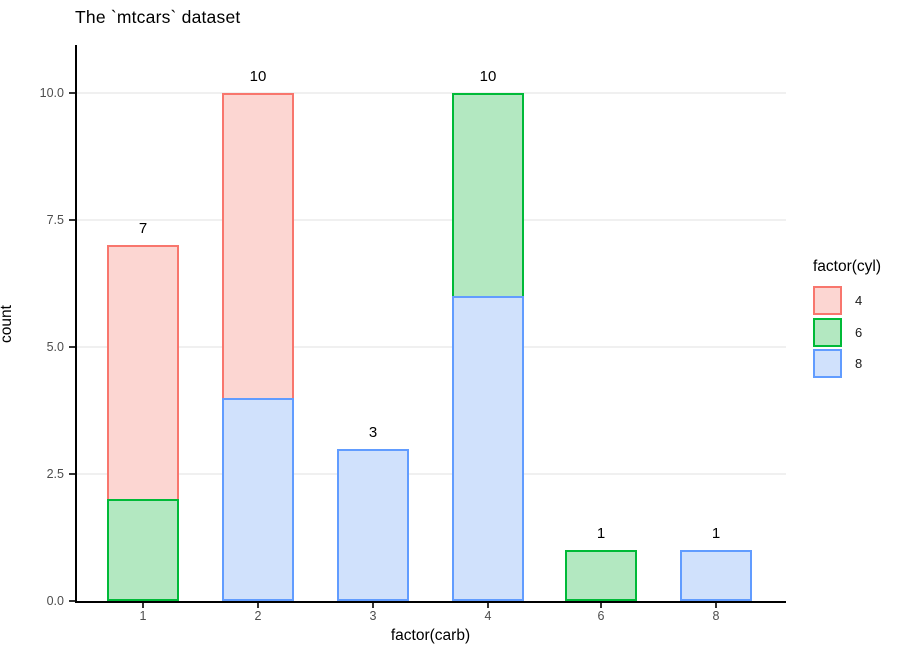 Image resolution: width=924 pixels, height=660 pixels. I want to click on legend-entry: 8, so click(868, 363).